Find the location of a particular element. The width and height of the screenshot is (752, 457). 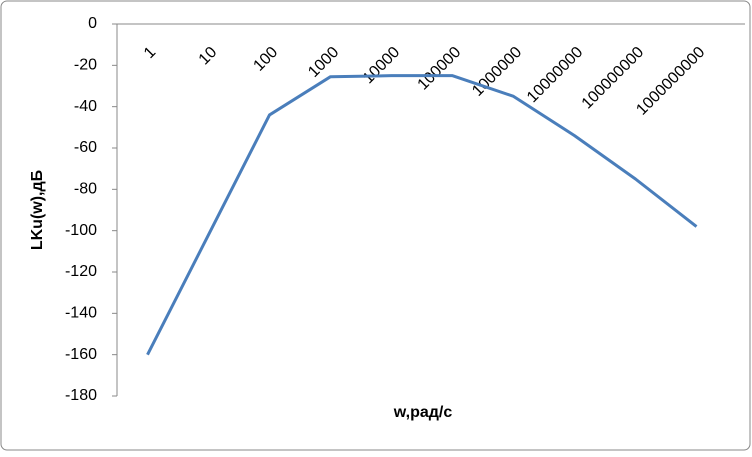

y-tick-label: -80 is located at coordinates (85, 189).